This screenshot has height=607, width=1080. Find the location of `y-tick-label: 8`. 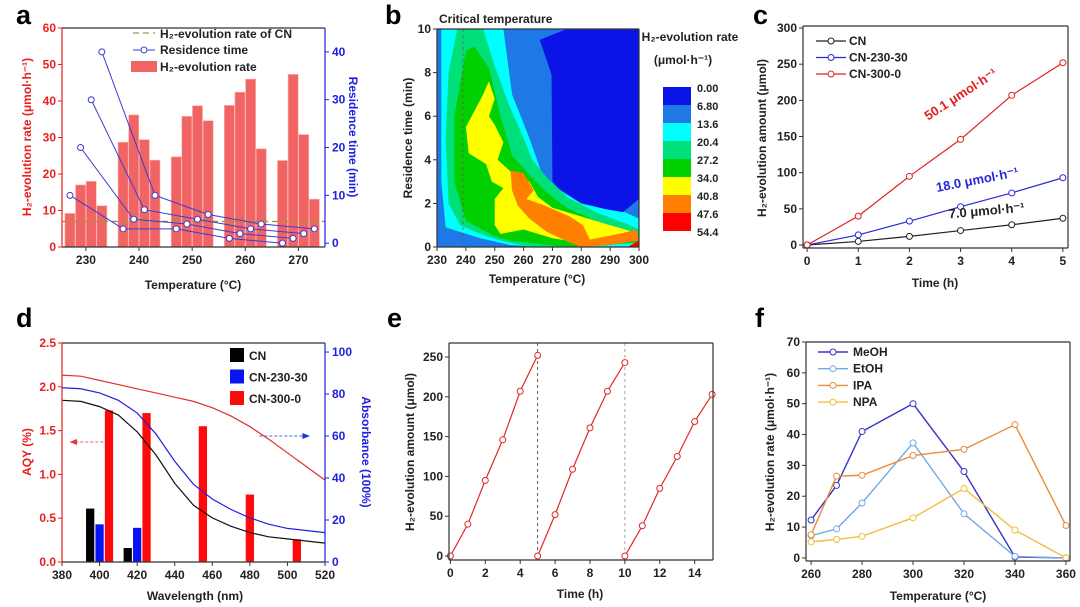

y-tick-label: 8 is located at coordinates (427, 73).